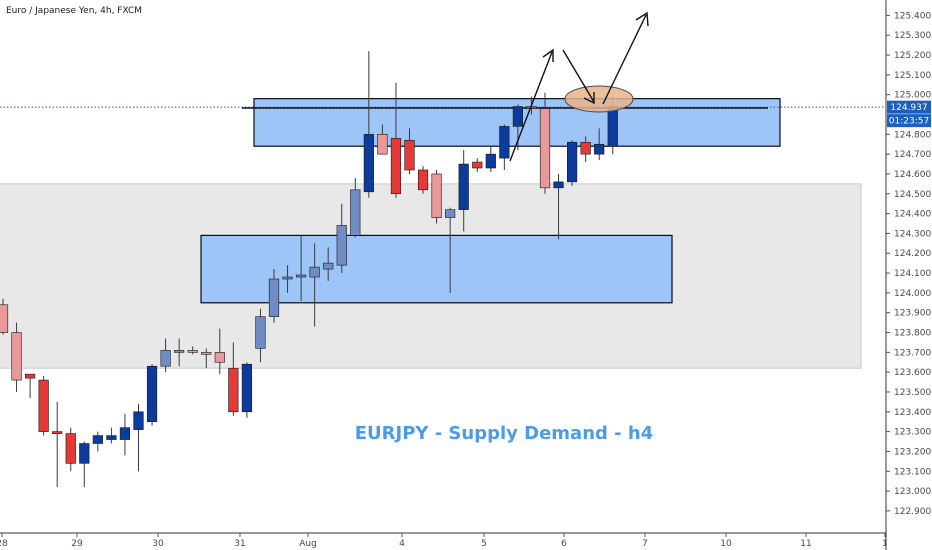 This screenshot has height=550, width=932. What do you see at coordinates (912, 314) in the screenshot?
I see `price-tick-label: 123.900` at bounding box center [912, 314].